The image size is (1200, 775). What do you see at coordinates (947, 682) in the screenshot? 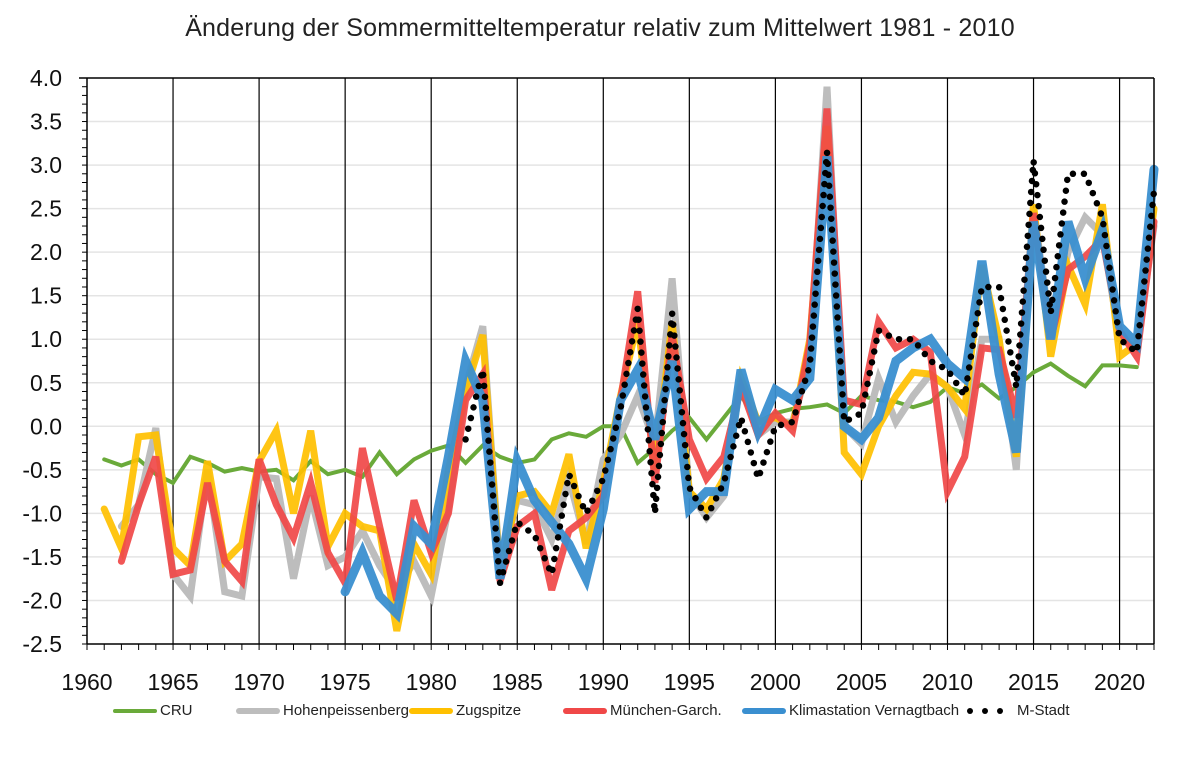
I see `x-tick-label: 2010` at bounding box center [947, 682].